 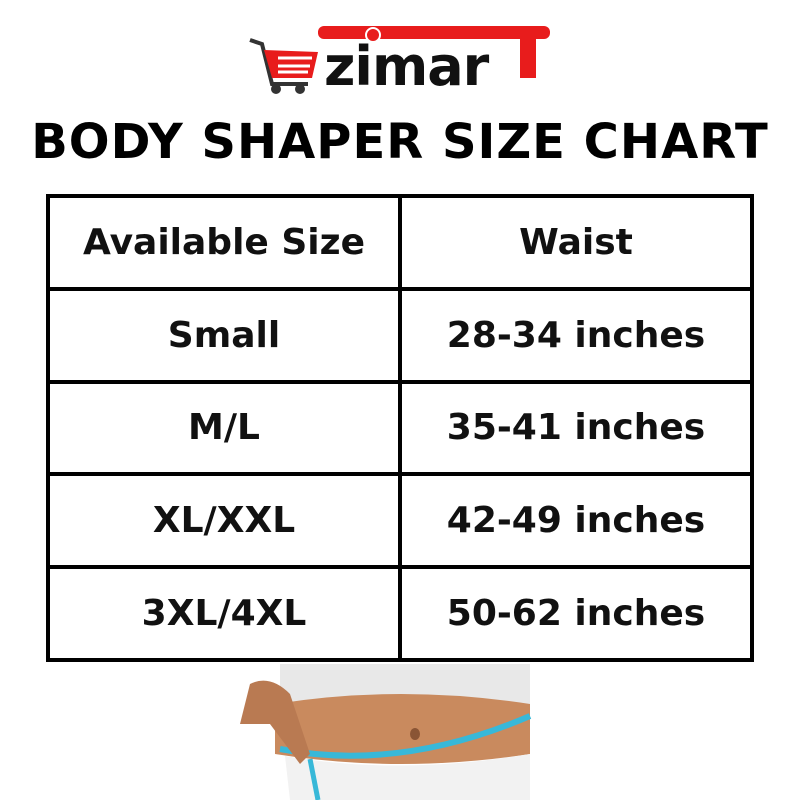 I want to click on header-available-size: Available Size, so click(x=224, y=242).